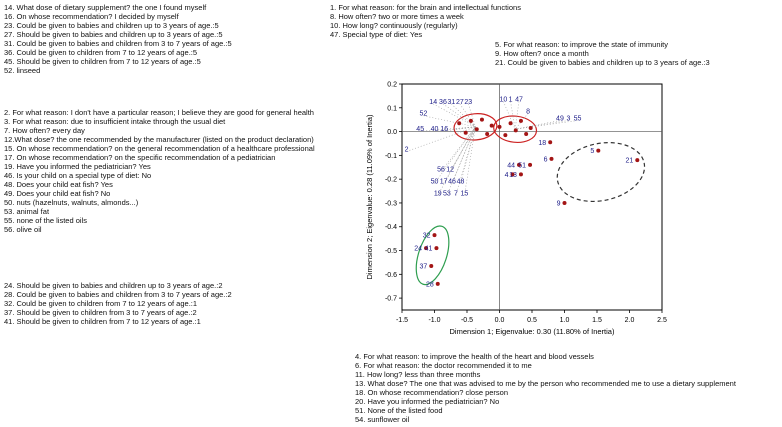 Image resolution: width=782 pixels, height=427 pixels. Describe the element at coordinates (500, 320) in the screenshot. I see `x-tick-label: 0.0` at that location.